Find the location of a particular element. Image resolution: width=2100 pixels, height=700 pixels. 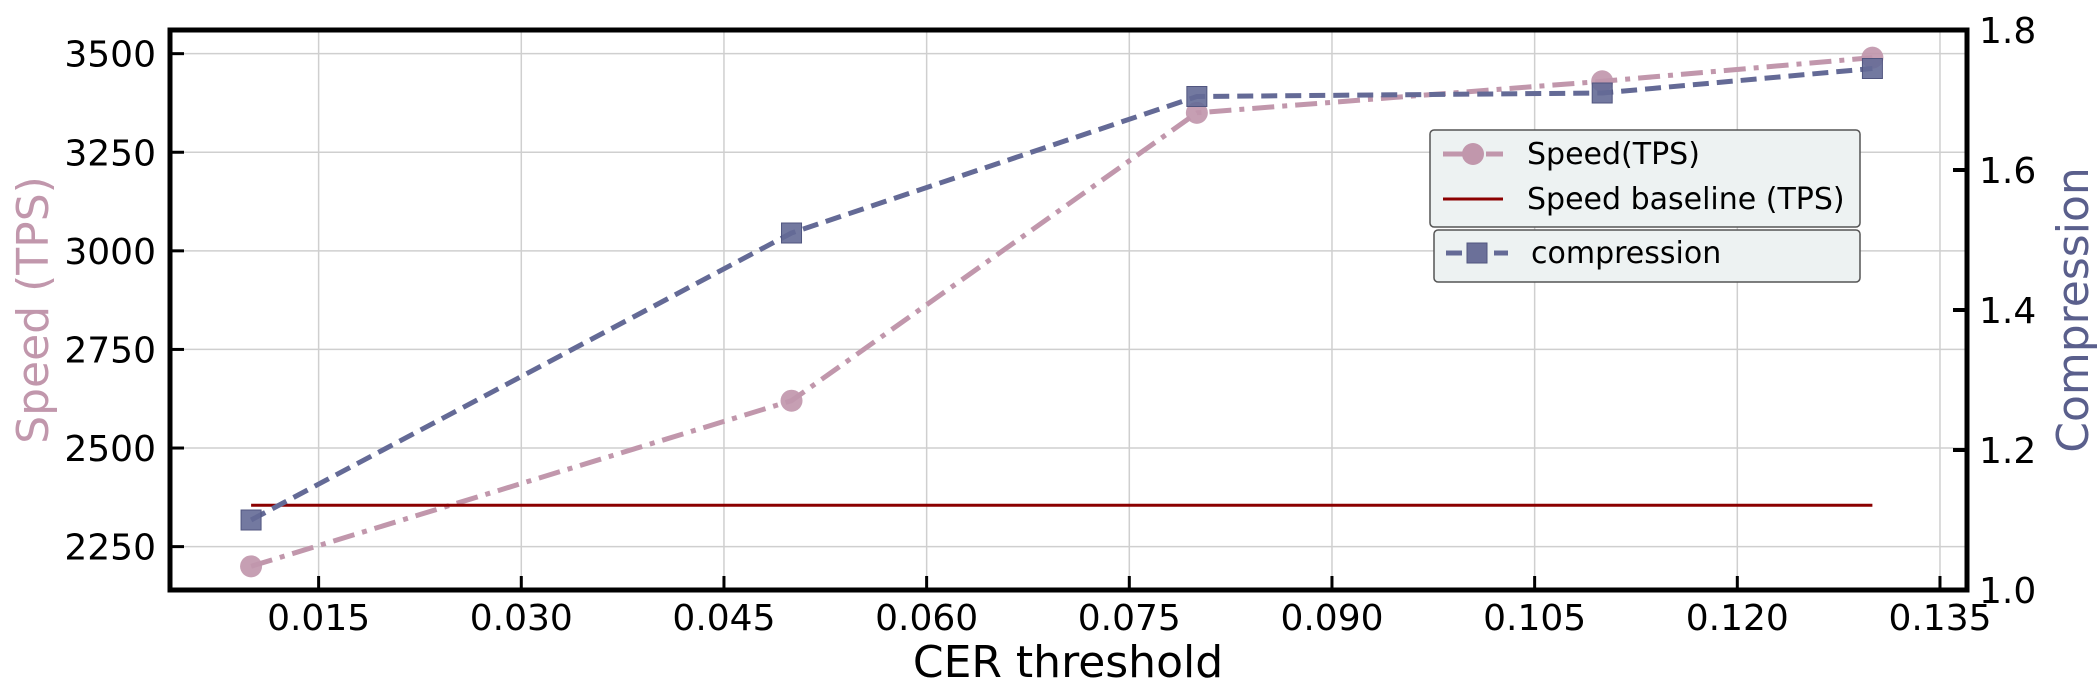

legend-left: Speed(TPS) Speed baseline (TPS) is located at coordinates (1645, 178).